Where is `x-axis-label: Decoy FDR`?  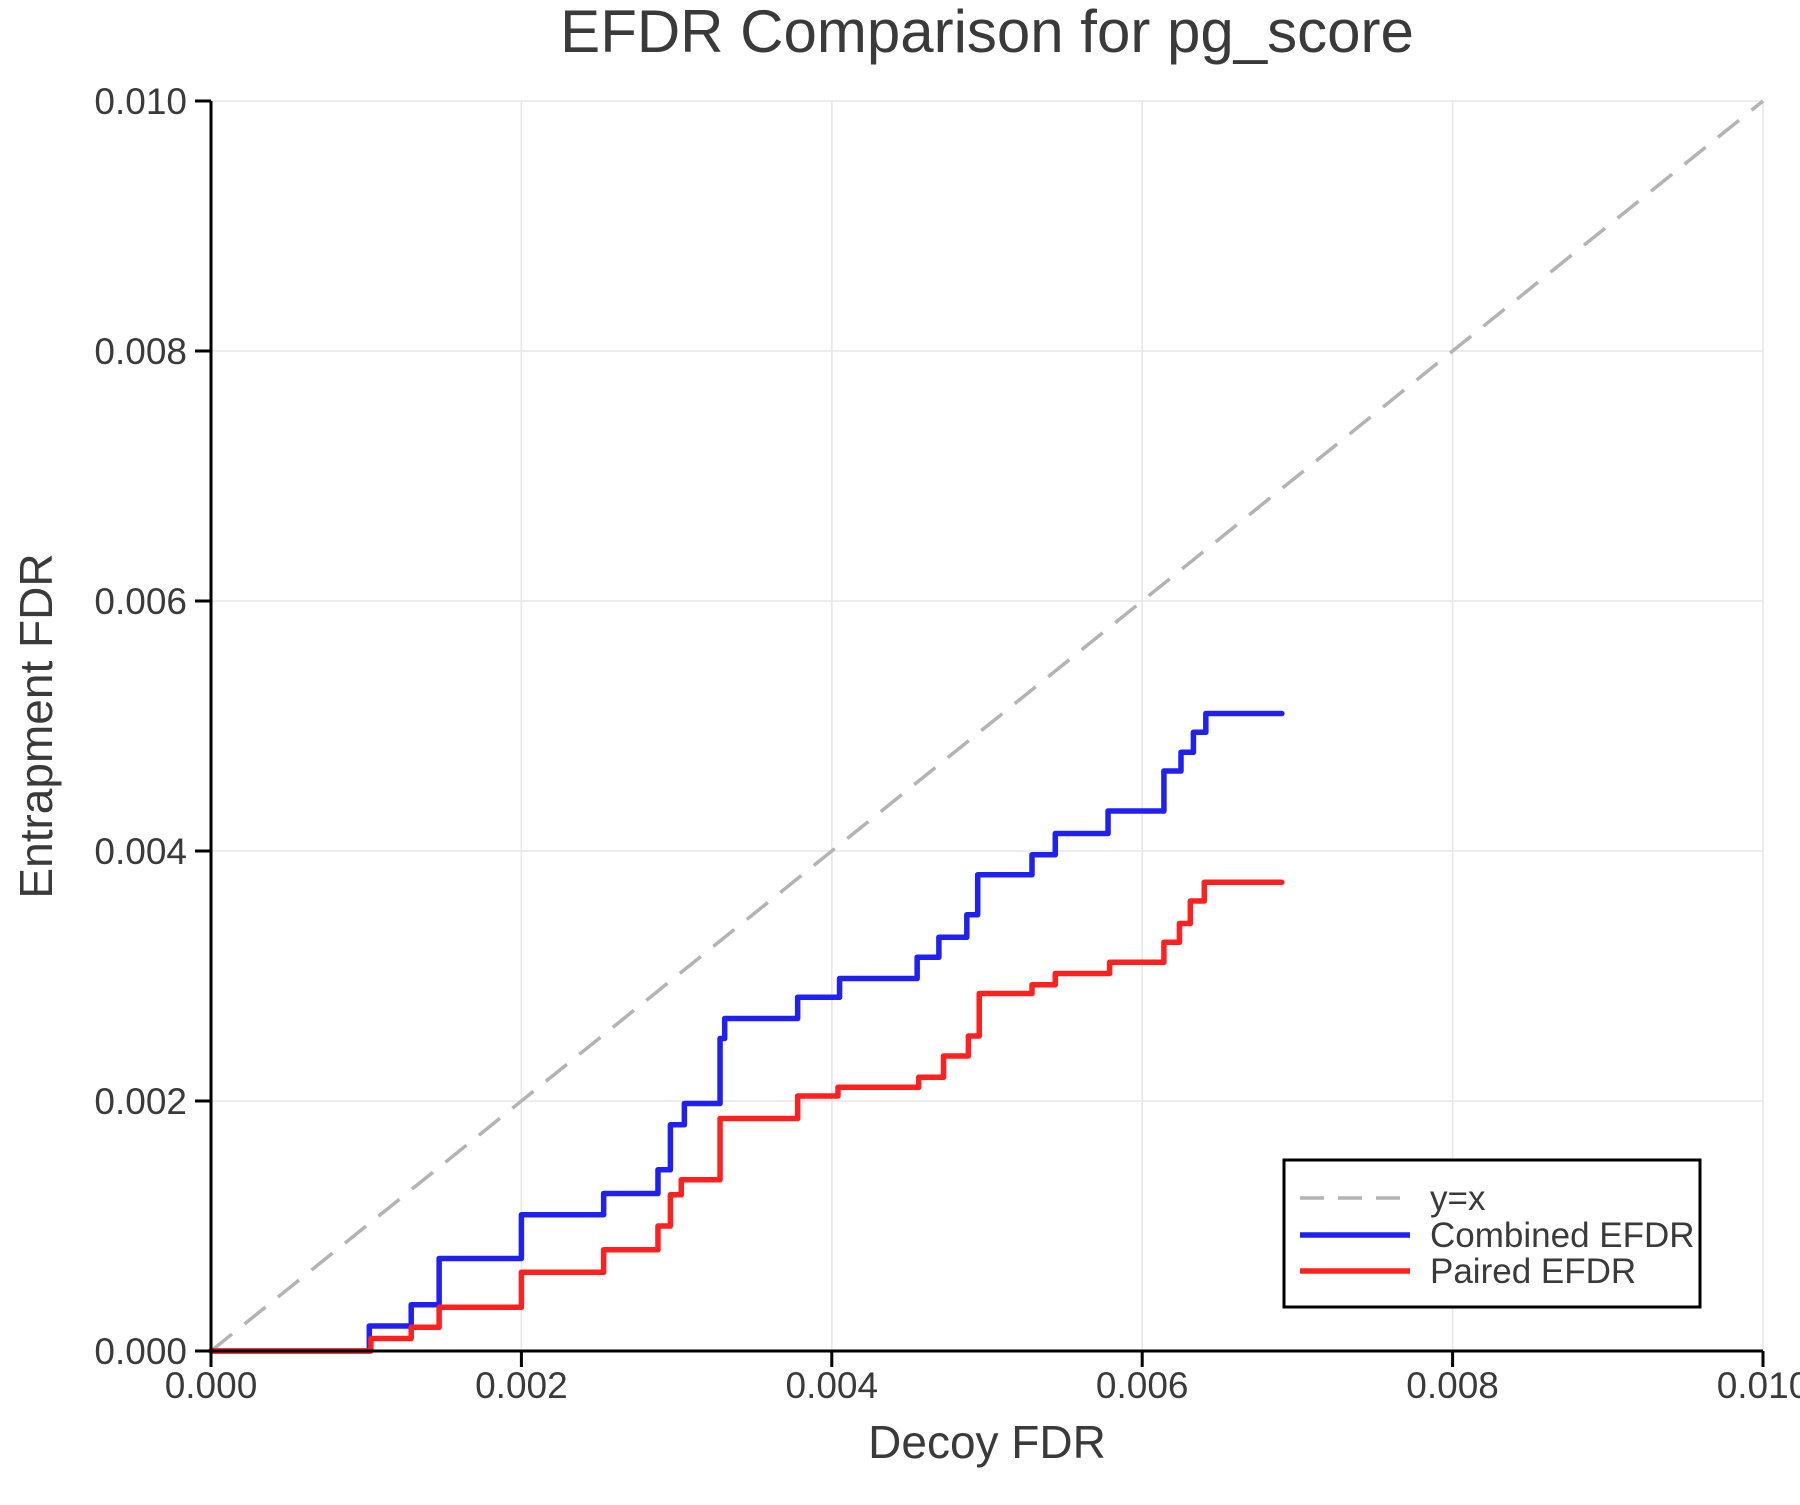 x-axis-label: Decoy FDR is located at coordinates (987, 1442).